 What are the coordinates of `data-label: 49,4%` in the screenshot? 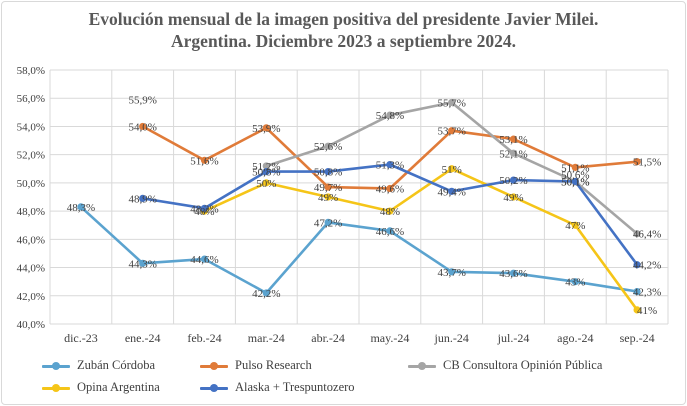 It's located at (451, 192).